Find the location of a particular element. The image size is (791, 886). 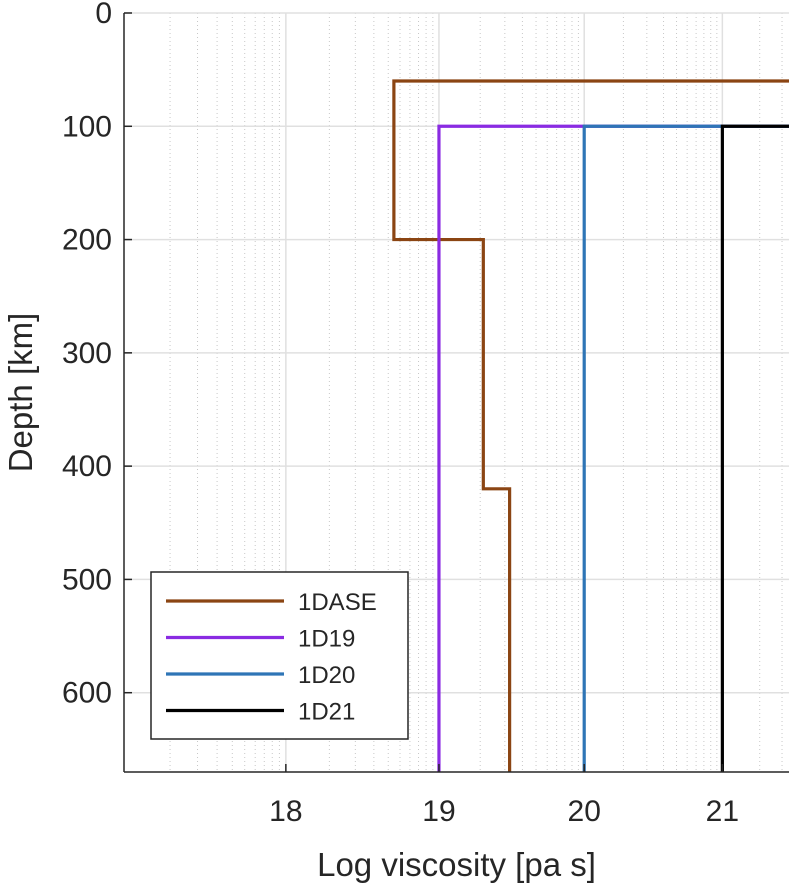

x-tick-label: 20 is located at coordinates (584, 811).